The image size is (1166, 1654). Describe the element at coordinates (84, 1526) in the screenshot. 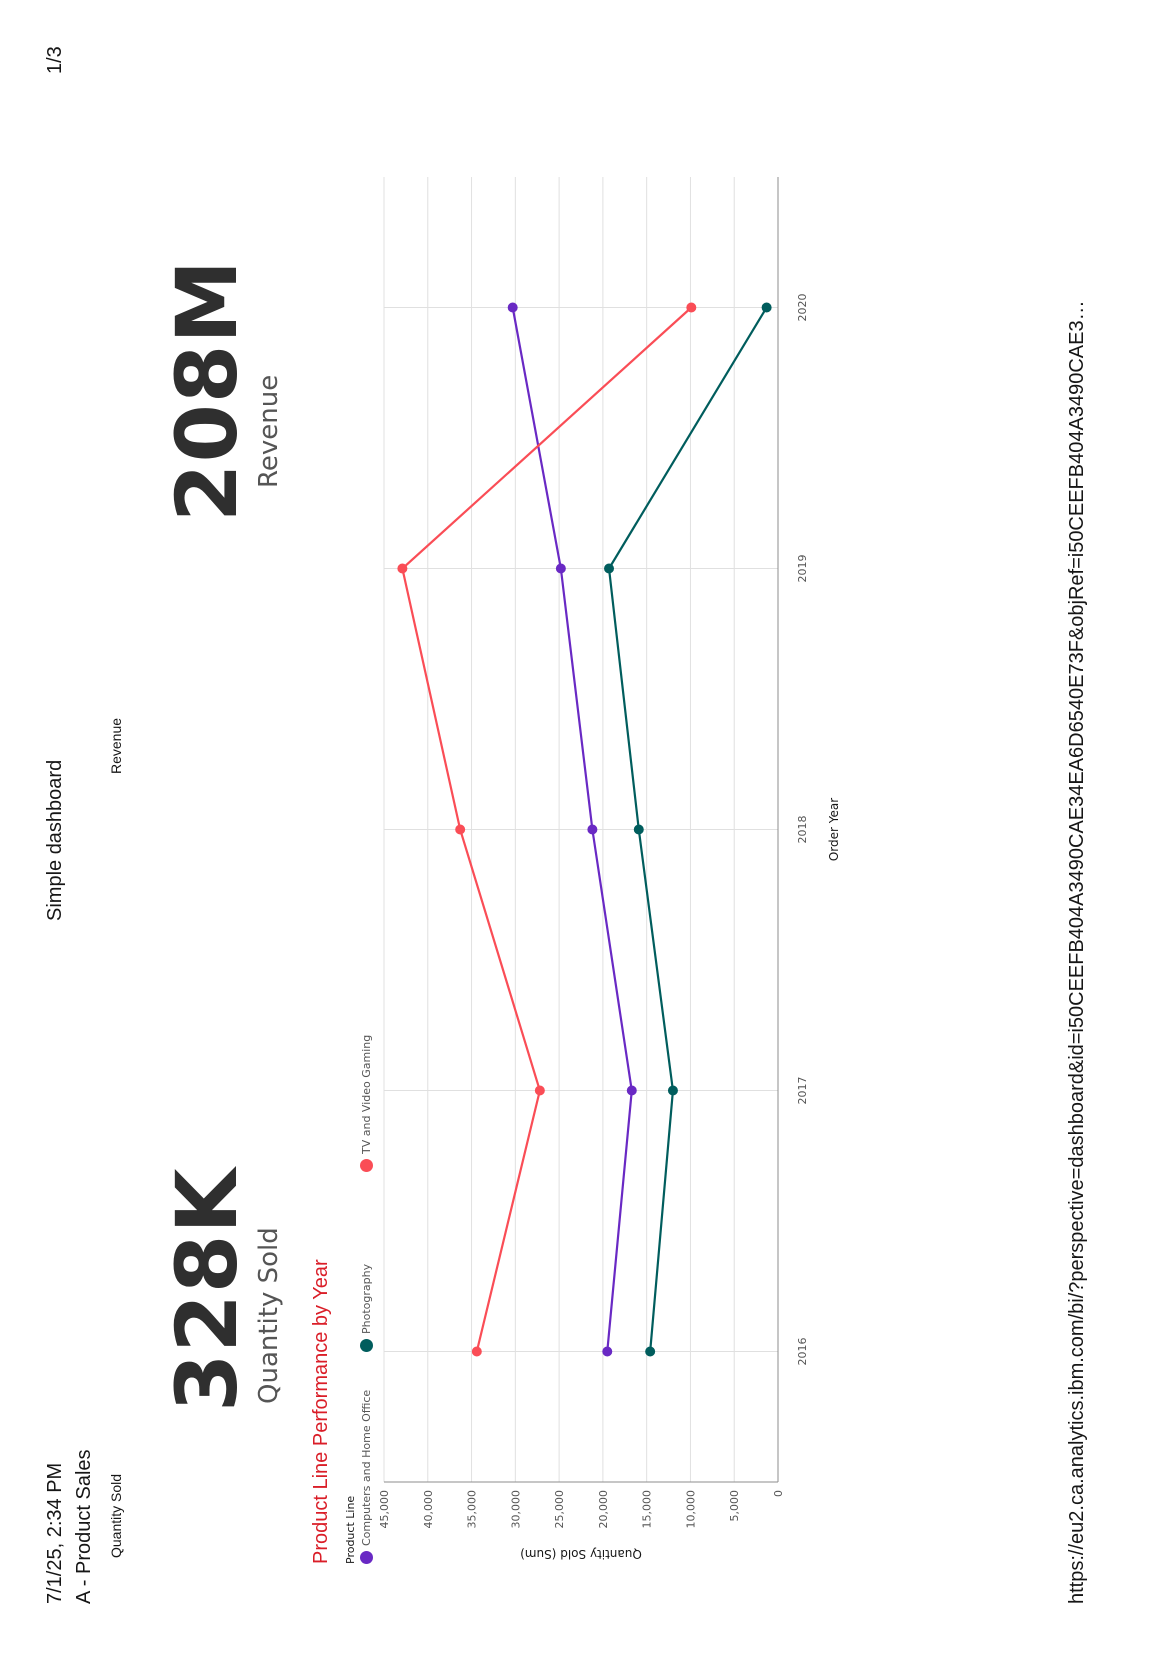

I see `tab-name: A - Product Sales` at that location.